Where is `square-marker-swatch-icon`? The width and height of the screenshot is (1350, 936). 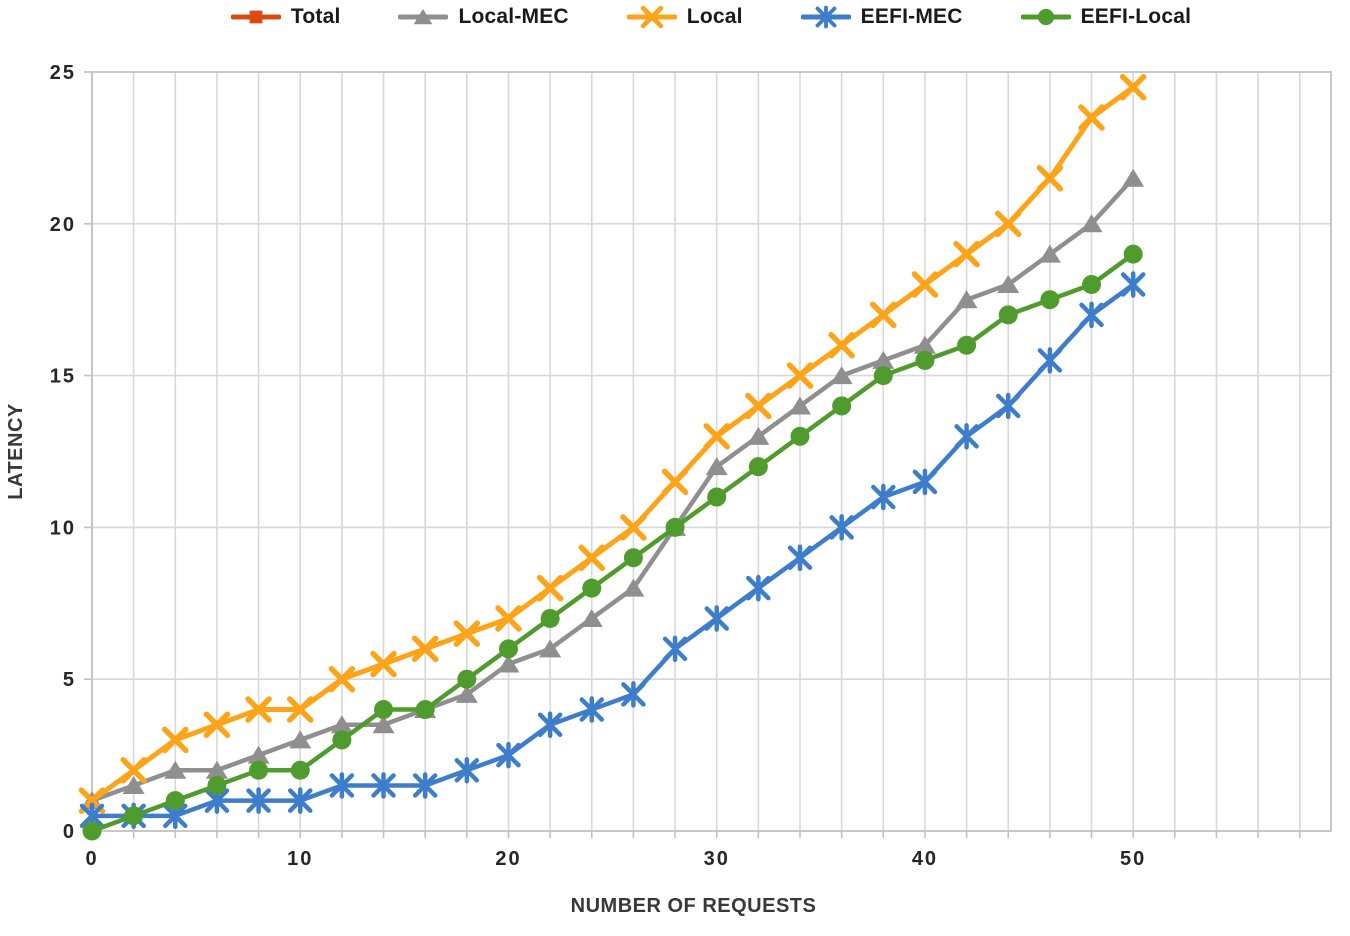
square-marker-swatch-icon is located at coordinates (255, 17).